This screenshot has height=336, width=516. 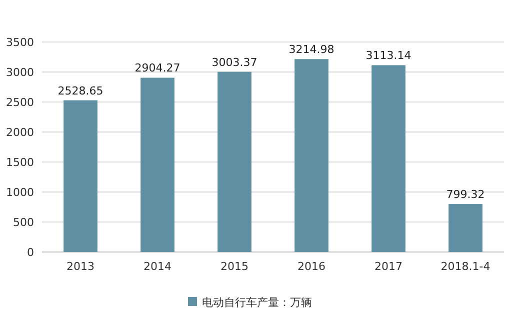 What do you see at coordinates (20, 42) in the screenshot?
I see `y-tick-label: 3500` at bounding box center [20, 42].